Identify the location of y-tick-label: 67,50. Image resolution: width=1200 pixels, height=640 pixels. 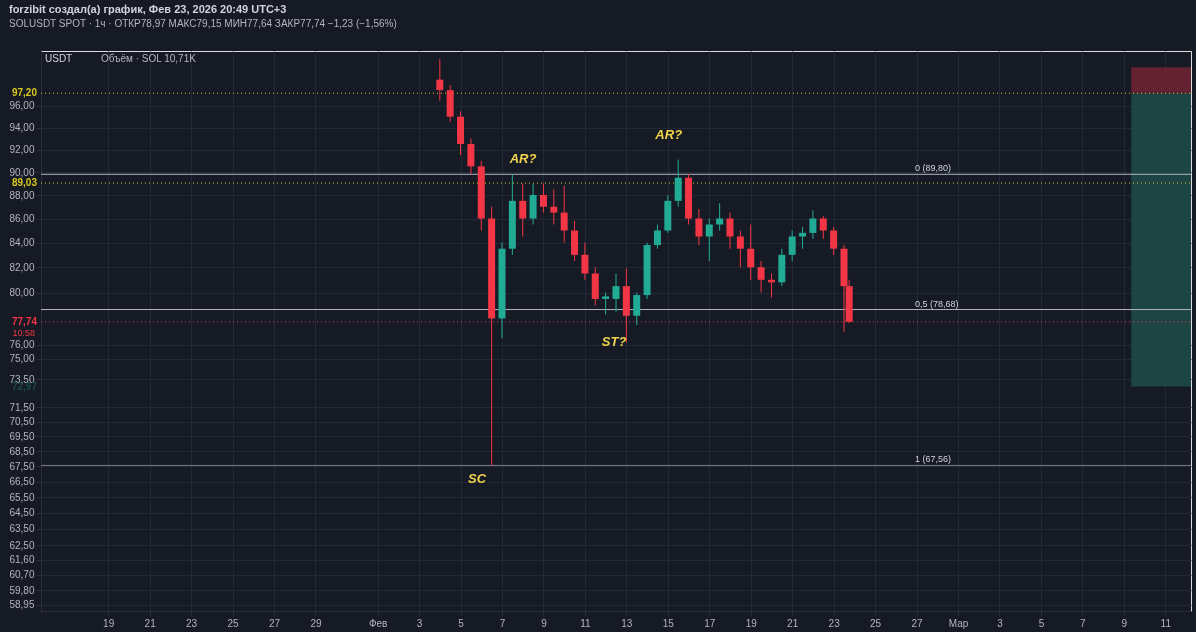
(22, 466).